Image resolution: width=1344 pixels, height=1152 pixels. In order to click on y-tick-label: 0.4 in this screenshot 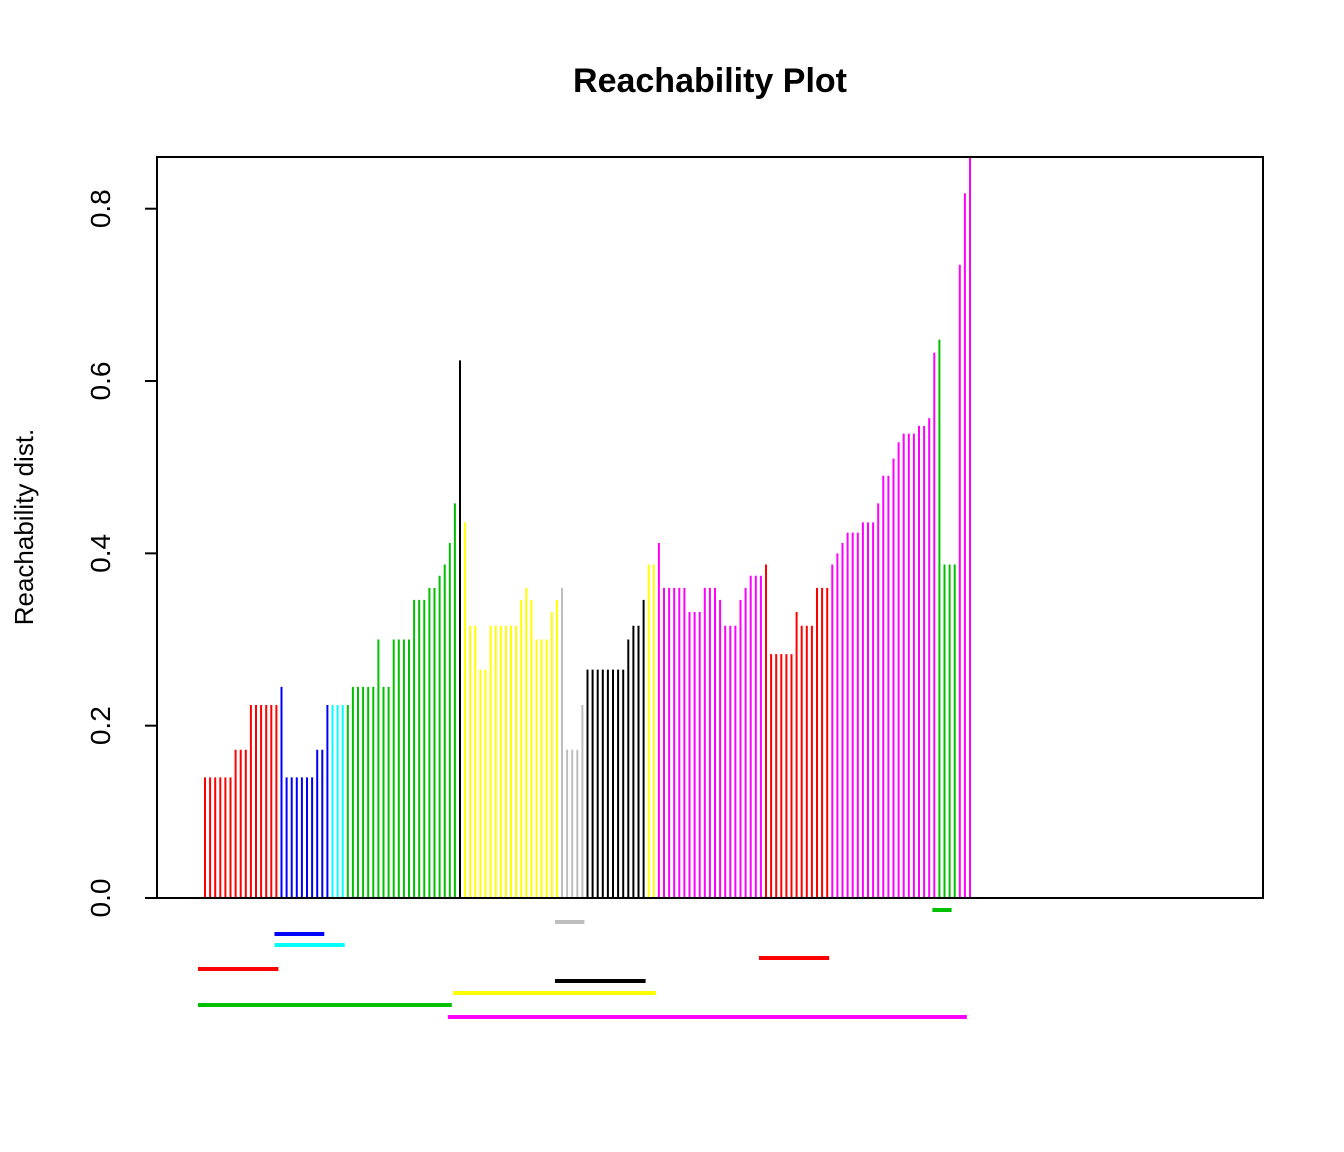, I will do `click(100, 553)`.